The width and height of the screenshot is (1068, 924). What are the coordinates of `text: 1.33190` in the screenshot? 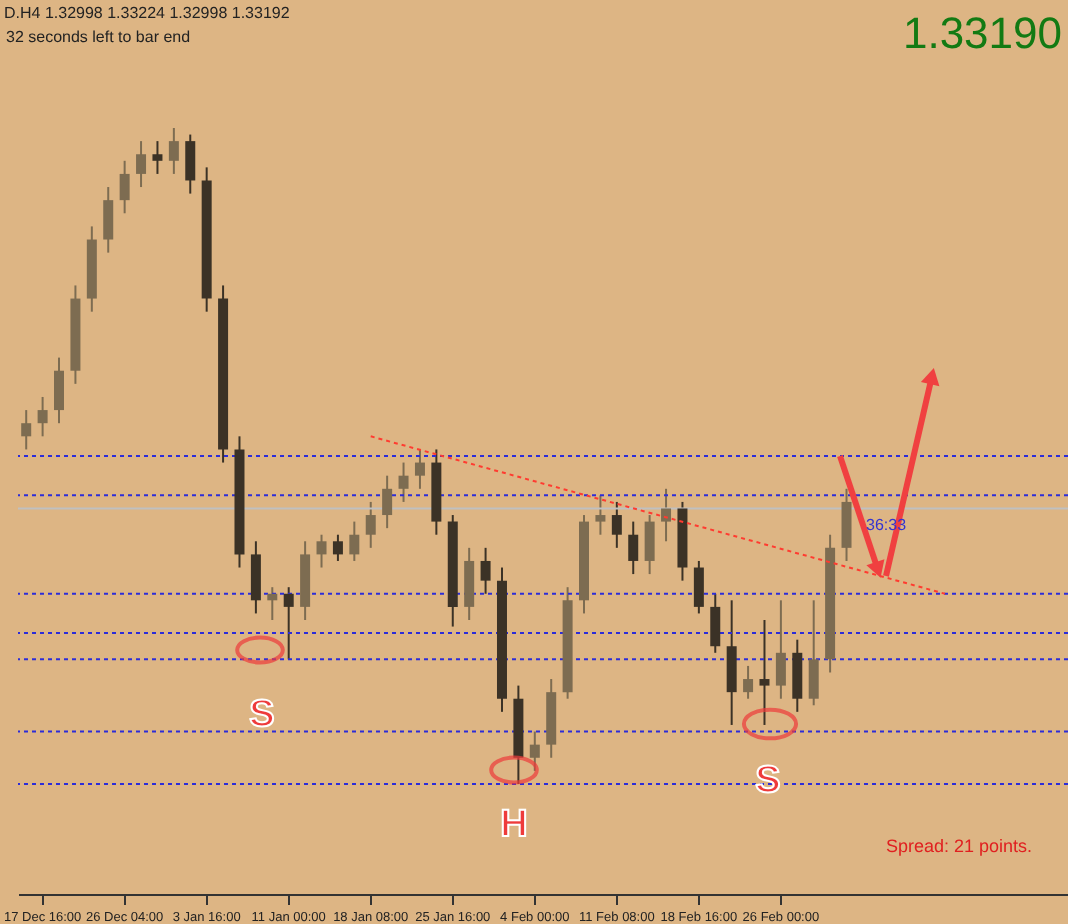 It's located at (982, 33).